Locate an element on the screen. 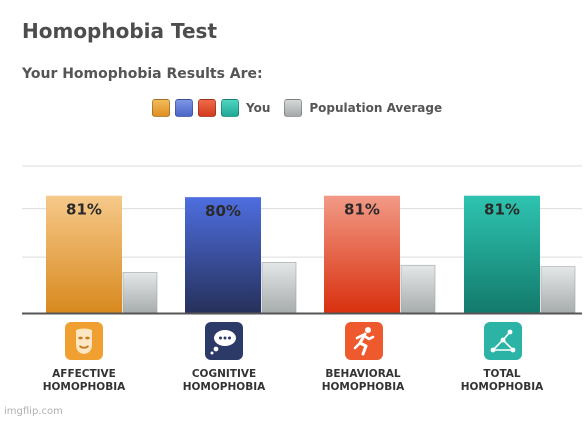 This screenshot has width=588, height=424. category-label-line1: BEHAVIORAL is located at coordinates (363, 374).